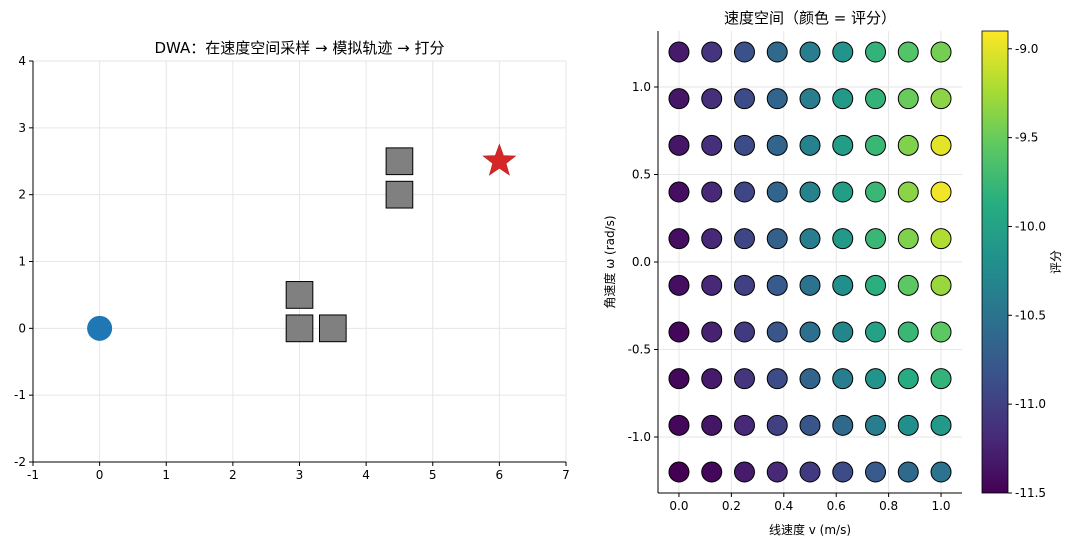 The height and width of the screenshot is (547, 1076). I want to click on velocity-sample-point: v=0.875, ω=-0.4, score=-9.75, so click(908, 332).